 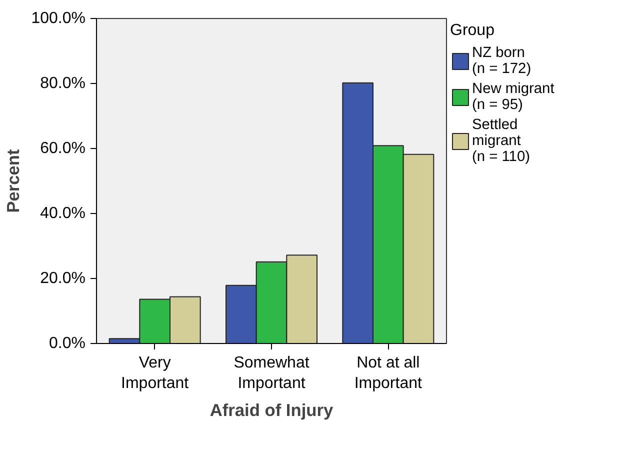 I want to click on x-tick-label: Not at all Important, so click(x=388, y=373).